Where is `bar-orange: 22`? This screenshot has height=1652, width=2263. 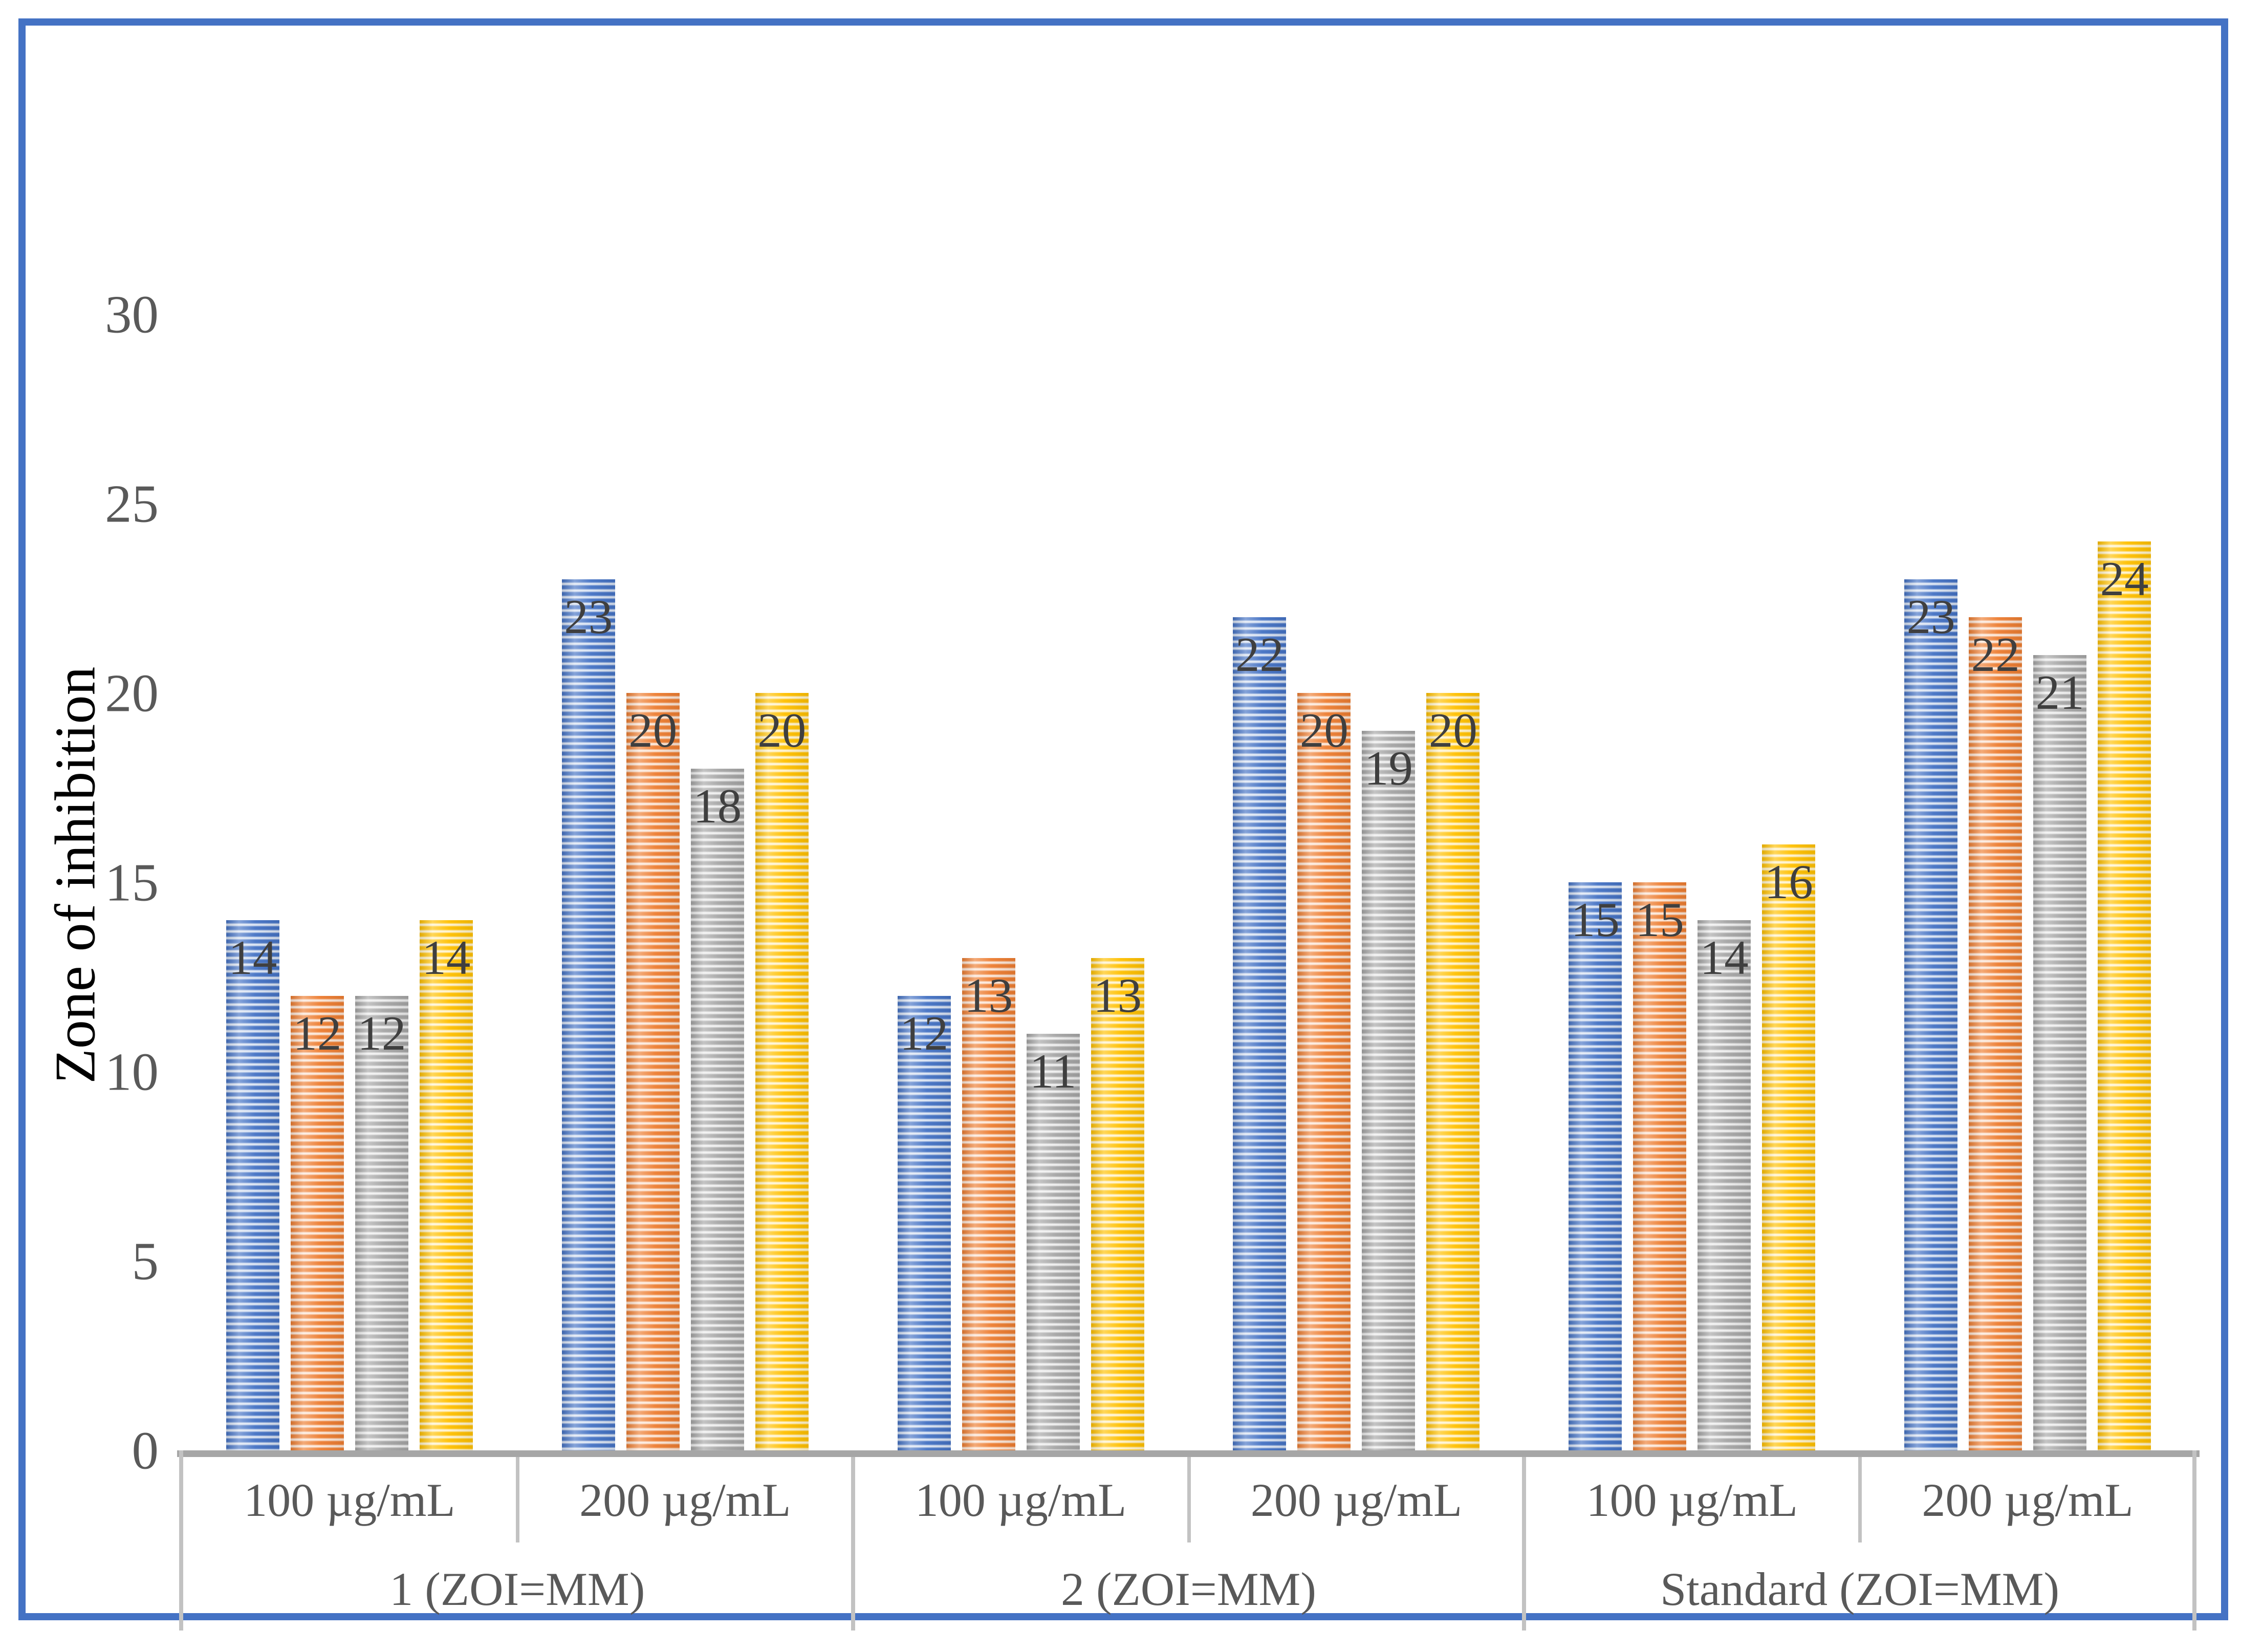
bar-orange: 22 is located at coordinates (1995, 1033).